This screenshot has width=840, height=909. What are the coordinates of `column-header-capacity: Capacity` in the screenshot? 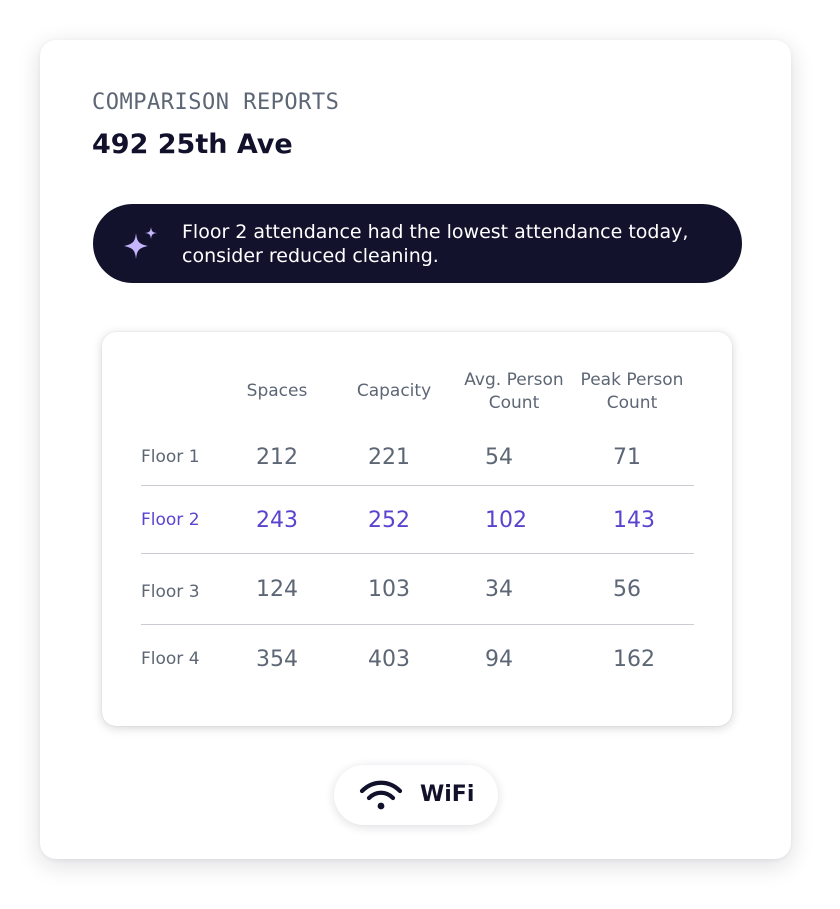 It's located at (394, 391).